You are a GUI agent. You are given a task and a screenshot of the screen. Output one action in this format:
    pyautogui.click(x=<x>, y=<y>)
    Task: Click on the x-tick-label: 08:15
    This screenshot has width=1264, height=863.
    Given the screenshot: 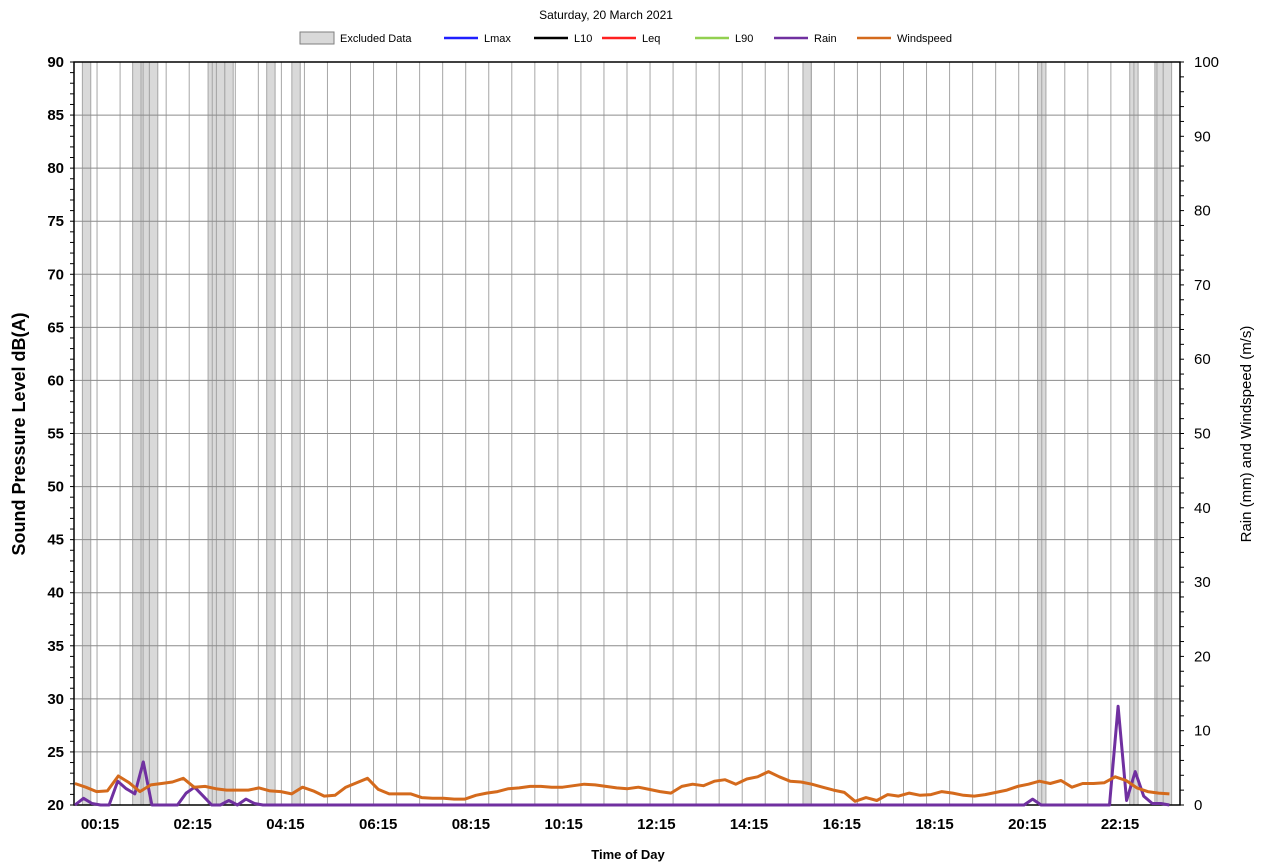 What is the action you would take?
    pyautogui.click(x=471, y=824)
    